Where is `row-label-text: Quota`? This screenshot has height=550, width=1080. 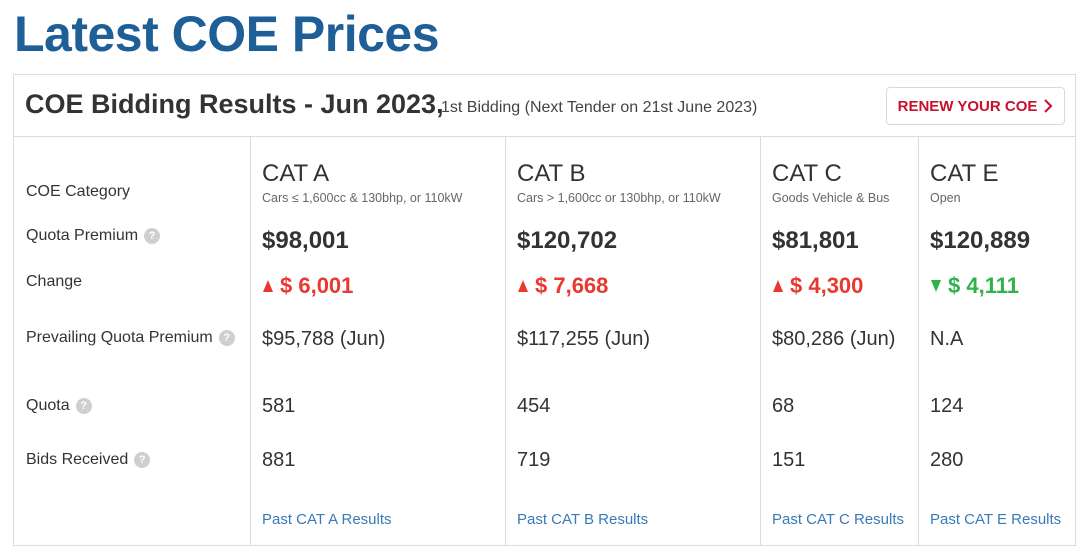 row-label-text: Quota is located at coordinates (48, 405).